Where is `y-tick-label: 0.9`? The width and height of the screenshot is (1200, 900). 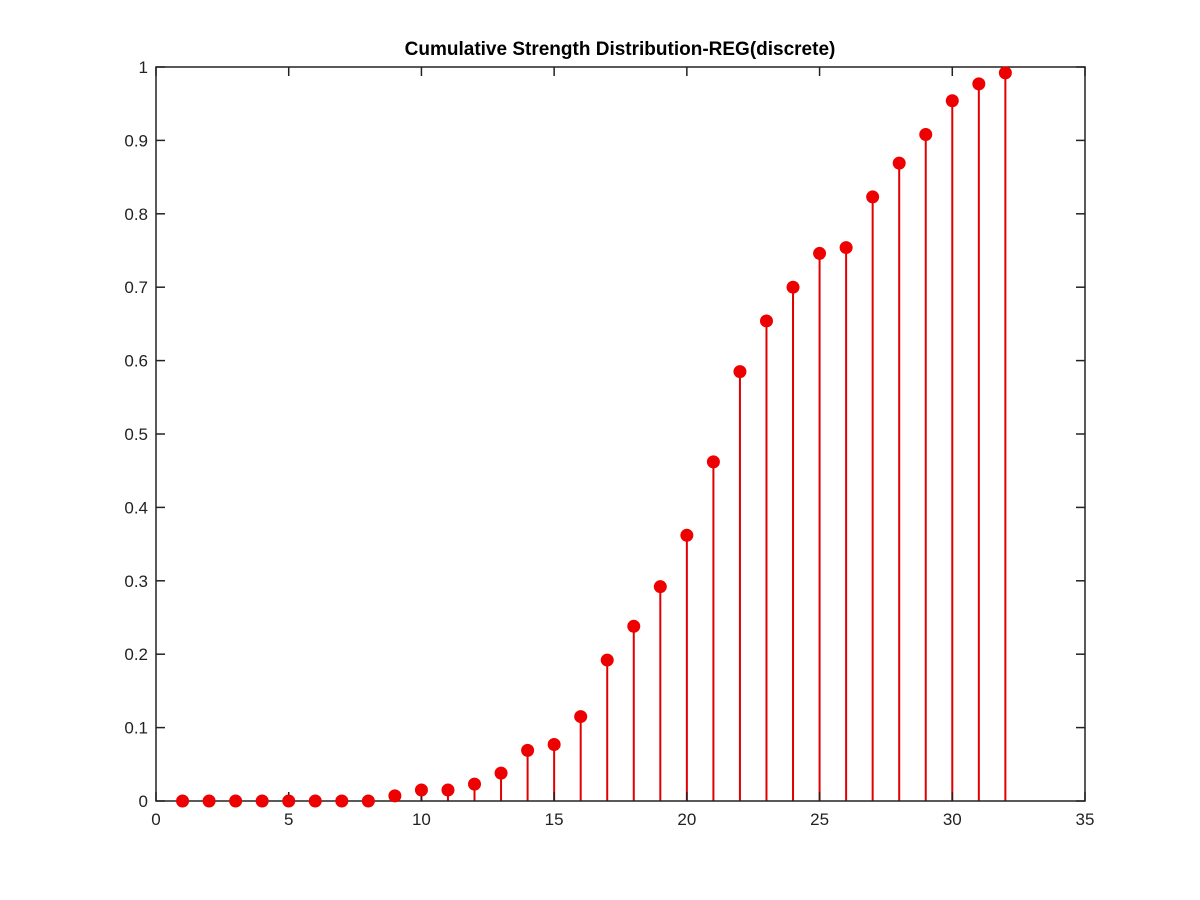
y-tick-label: 0.9 is located at coordinates (136, 140).